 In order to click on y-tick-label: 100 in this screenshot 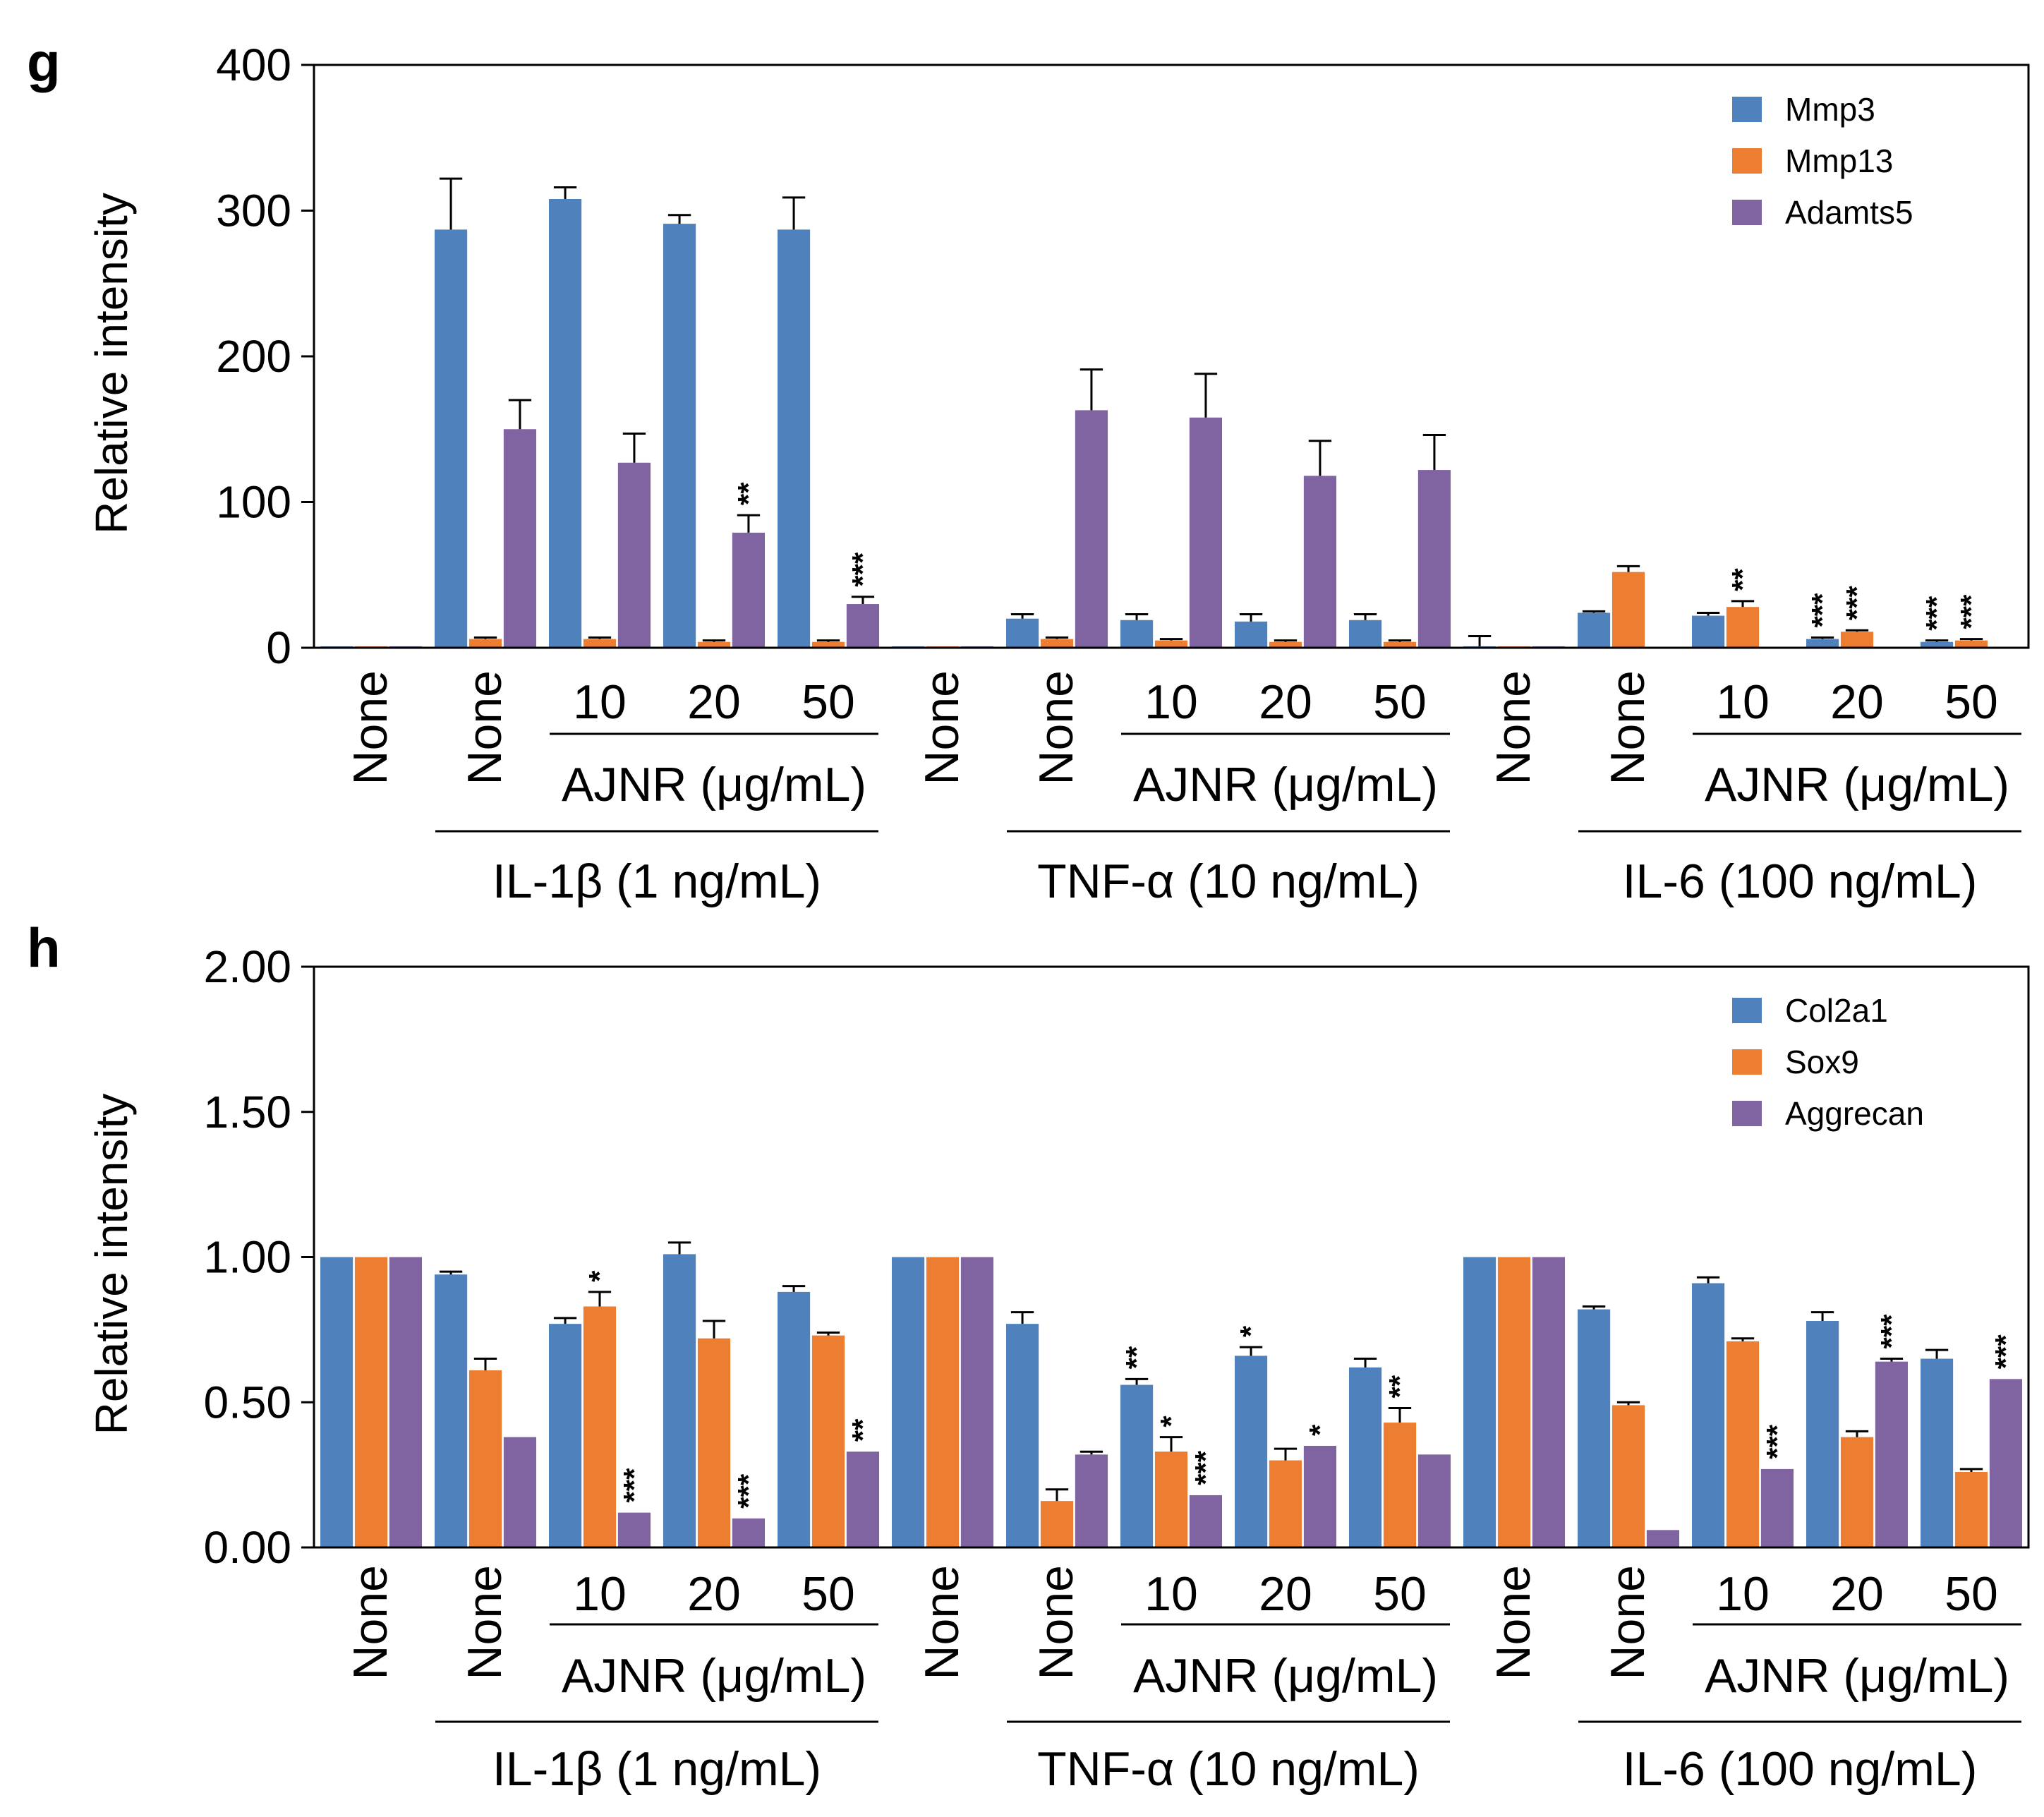, I will do `click(253, 502)`.